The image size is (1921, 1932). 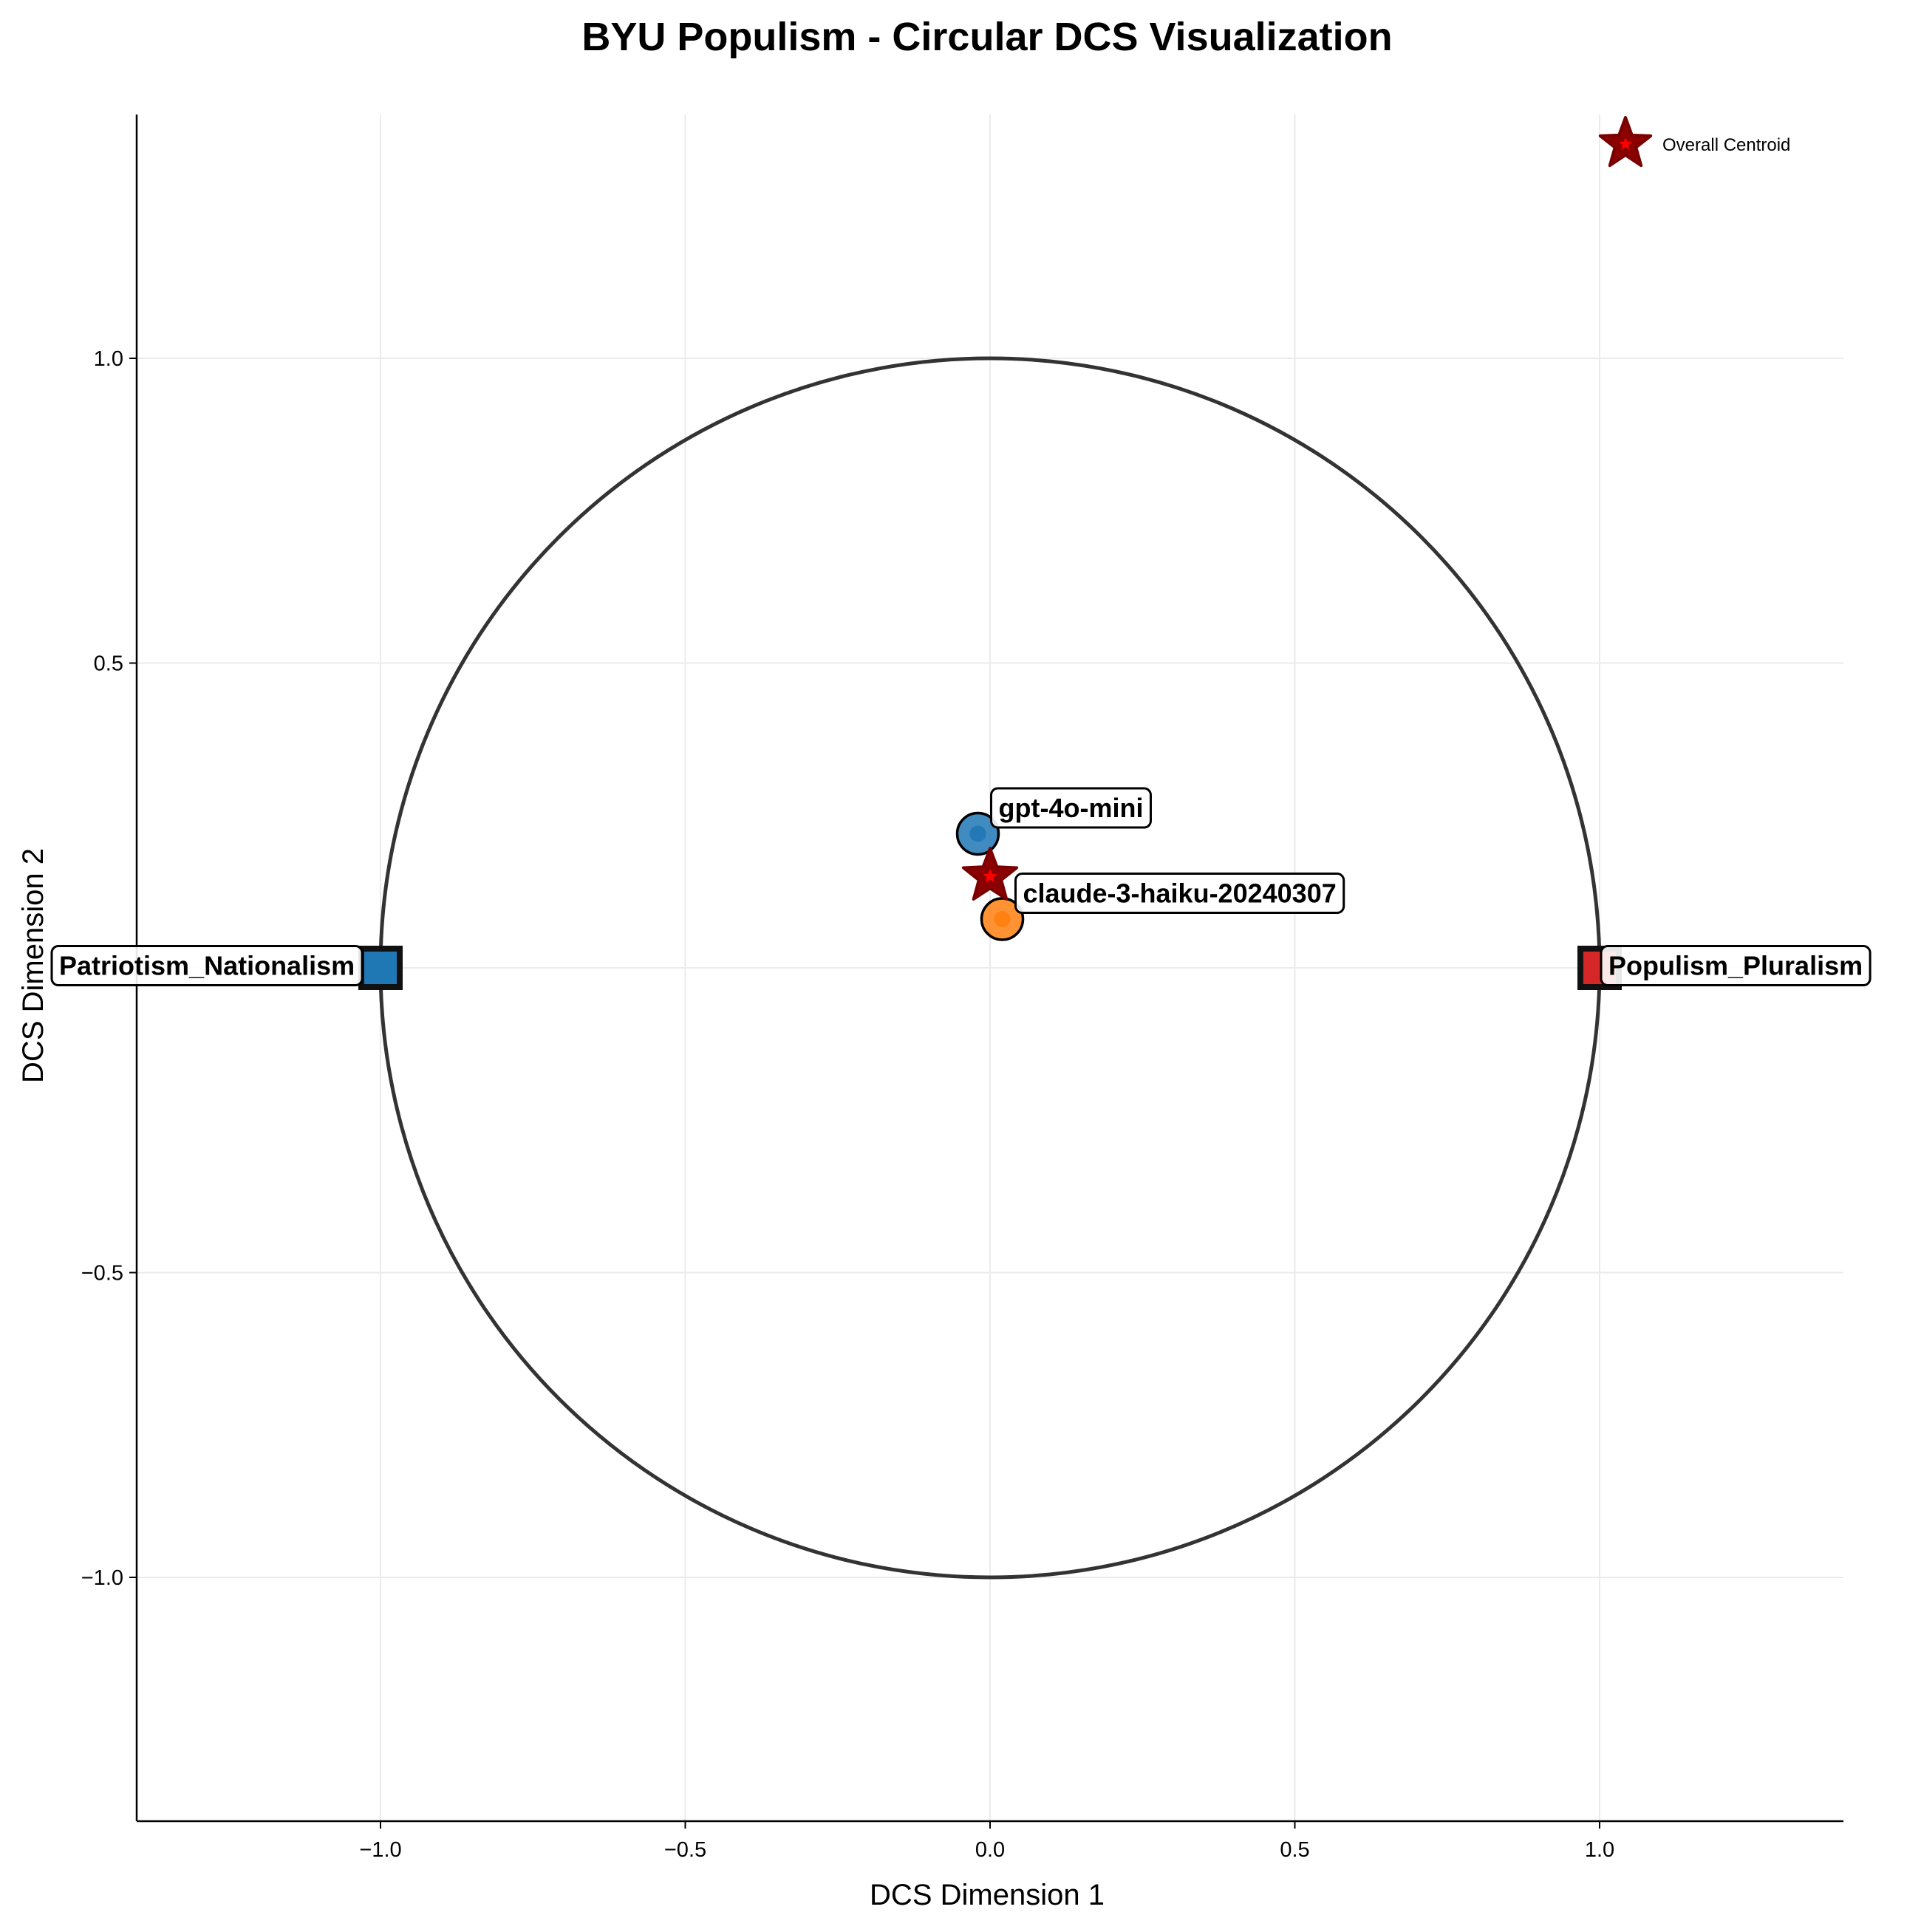 What do you see at coordinates (1294, 1850) in the screenshot?
I see `x-tick-label: 0.5` at bounding box center [1294, 1850].